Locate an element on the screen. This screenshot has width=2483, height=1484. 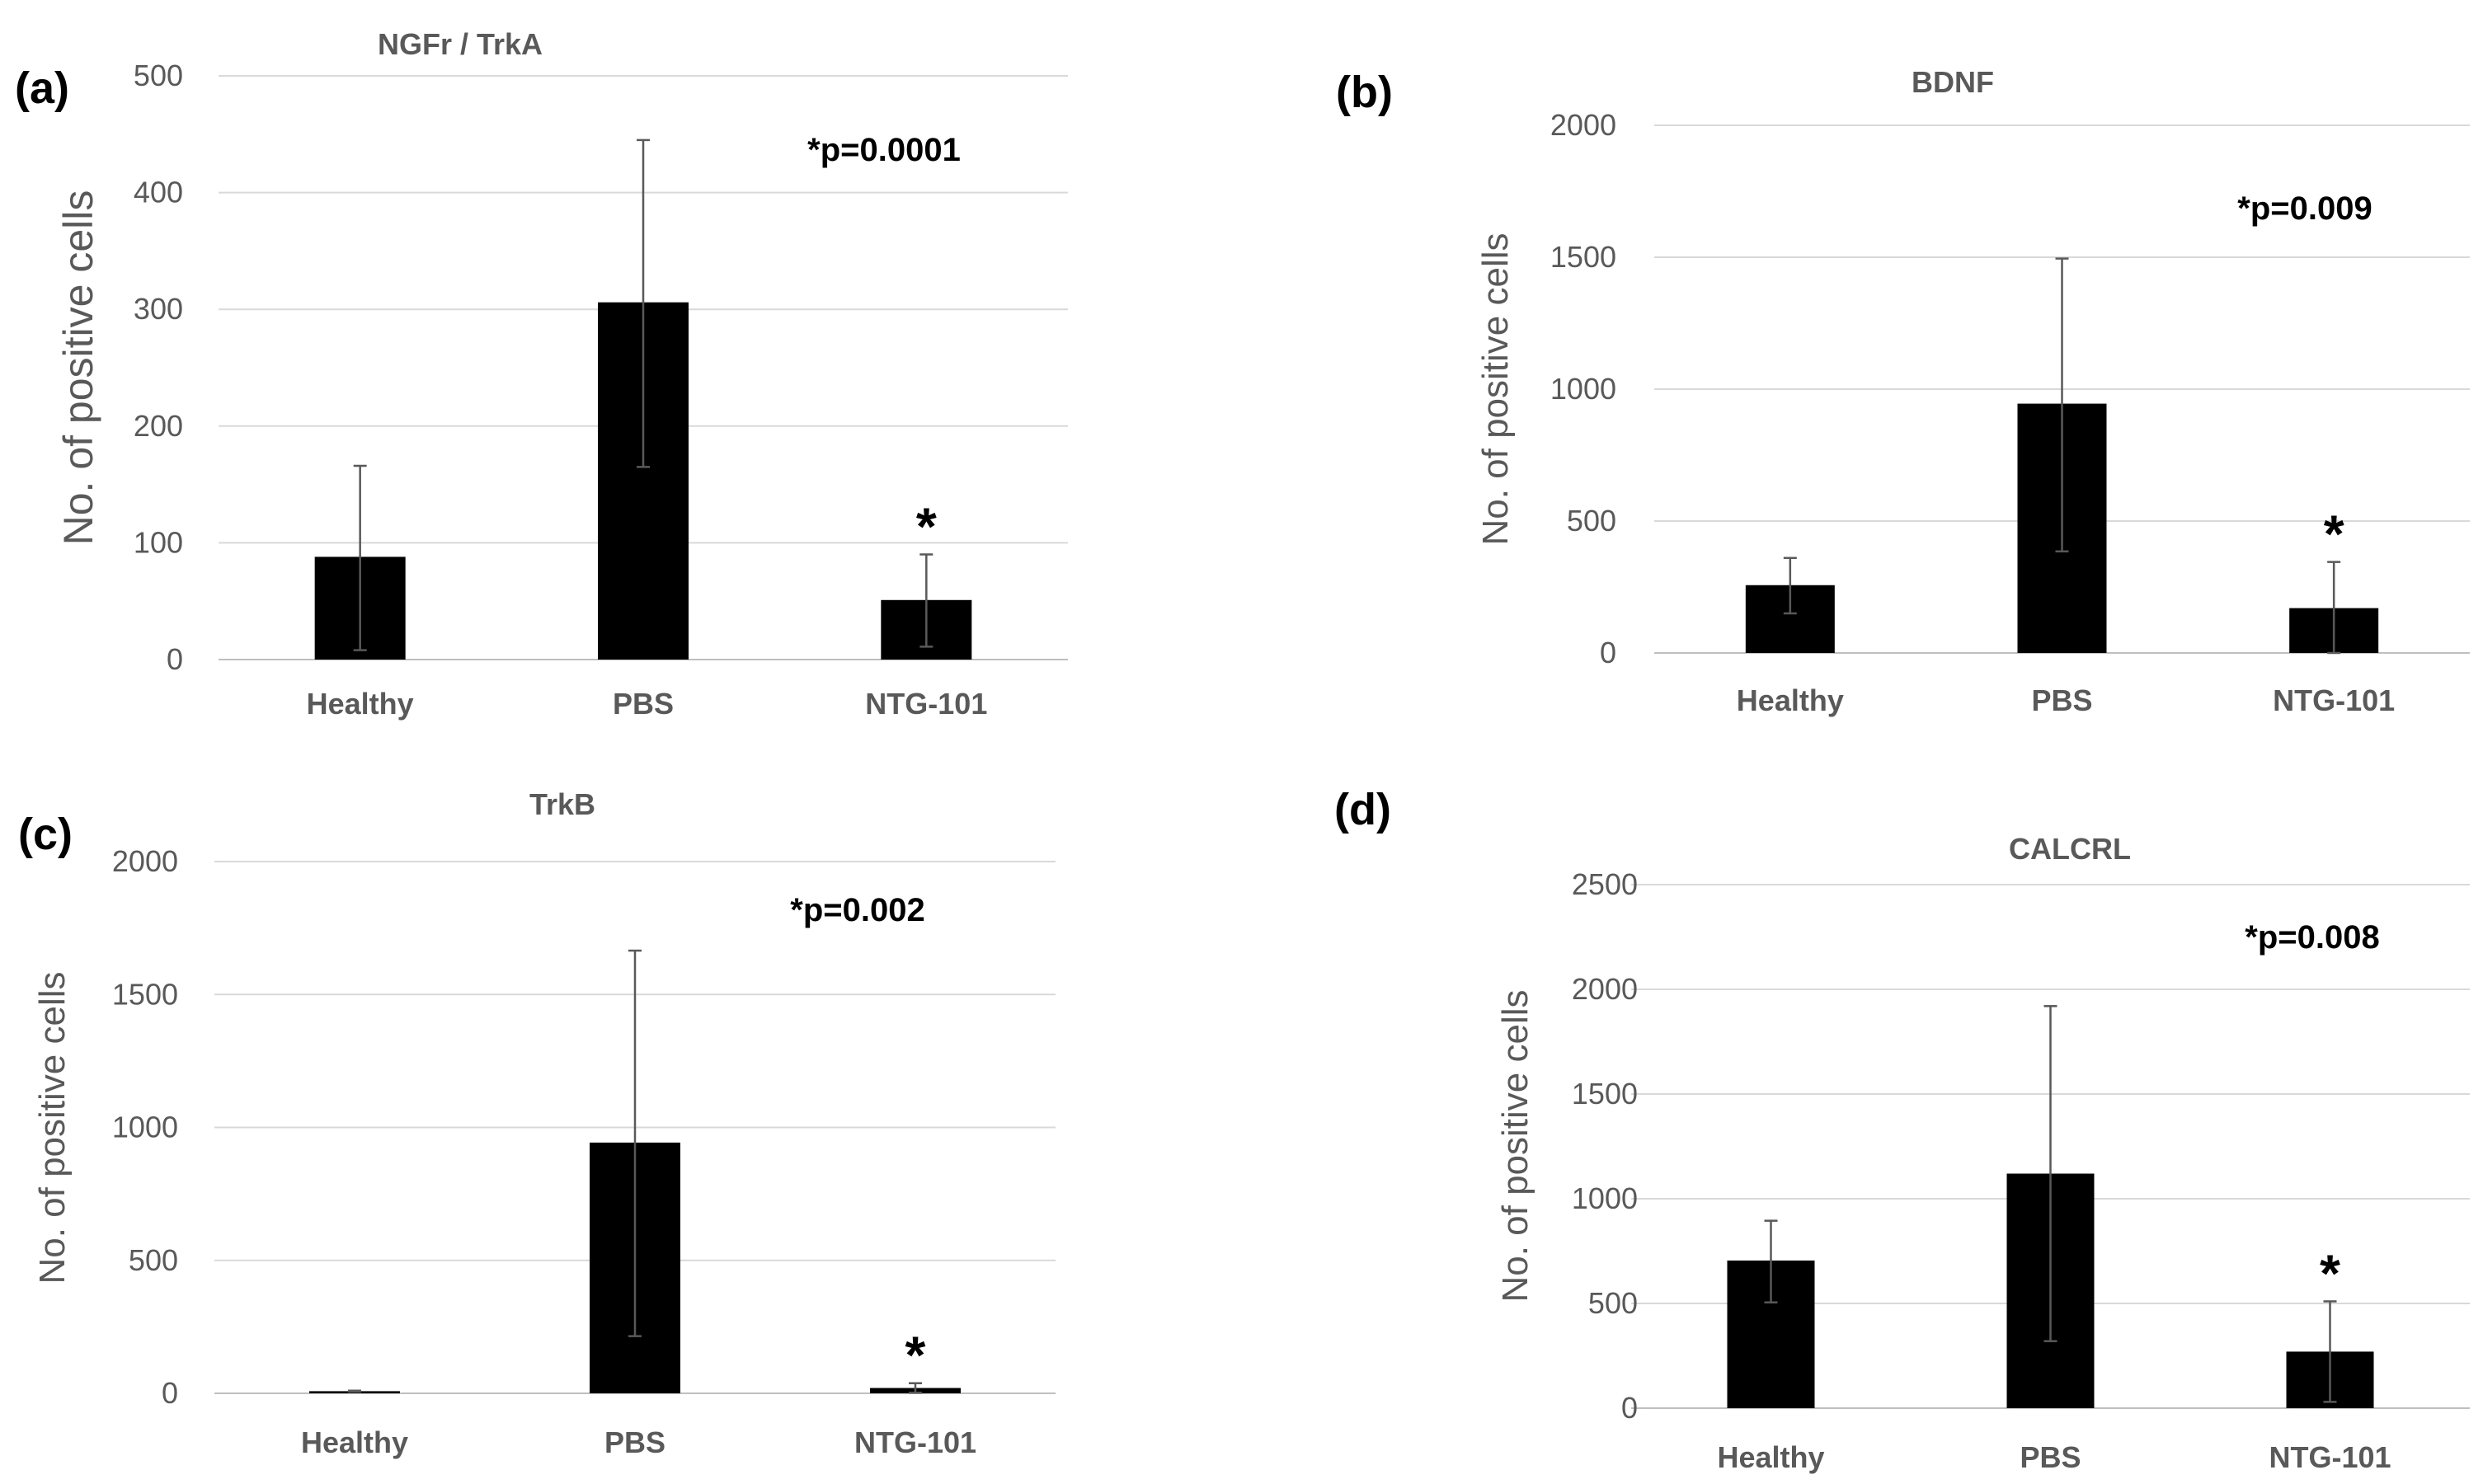
panel-letter: (a) is located at coordinates (42, 88).